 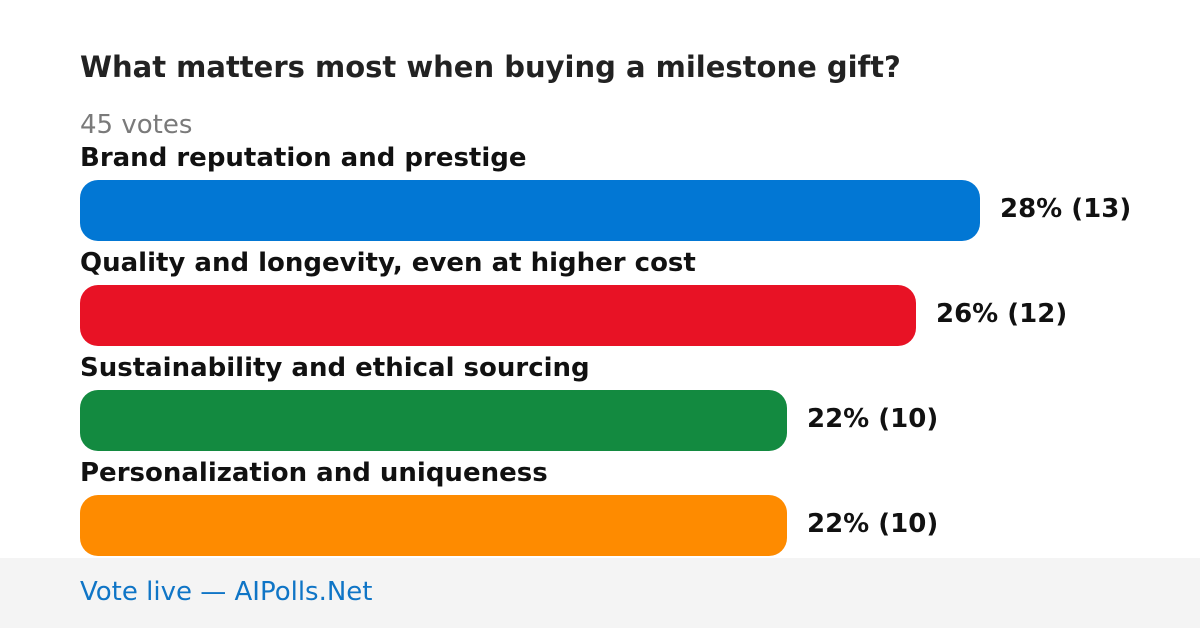 What do you see at coordinates (303, 158) in the screenshot?
I see `option-label: Brand reputation and prestige` at bounding box center [303, 158].